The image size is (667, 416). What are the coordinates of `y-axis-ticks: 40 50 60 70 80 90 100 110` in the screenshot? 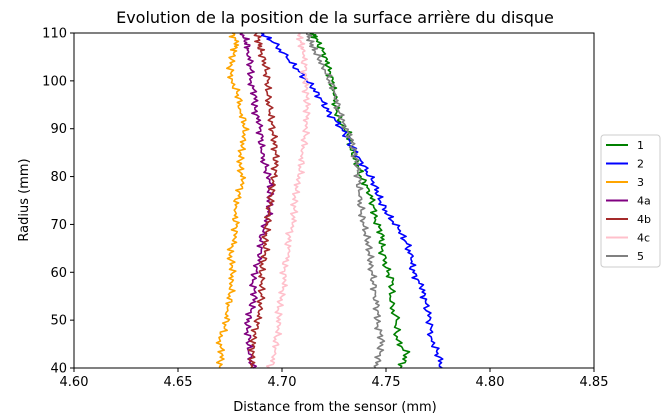 It's located at (58, 202).